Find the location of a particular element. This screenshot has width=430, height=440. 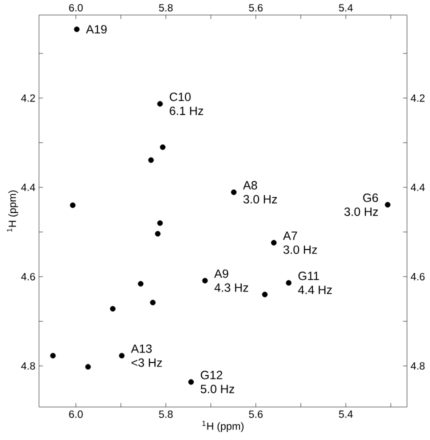

annotation: 6.1 Hz is located at coordinates (187, 111).